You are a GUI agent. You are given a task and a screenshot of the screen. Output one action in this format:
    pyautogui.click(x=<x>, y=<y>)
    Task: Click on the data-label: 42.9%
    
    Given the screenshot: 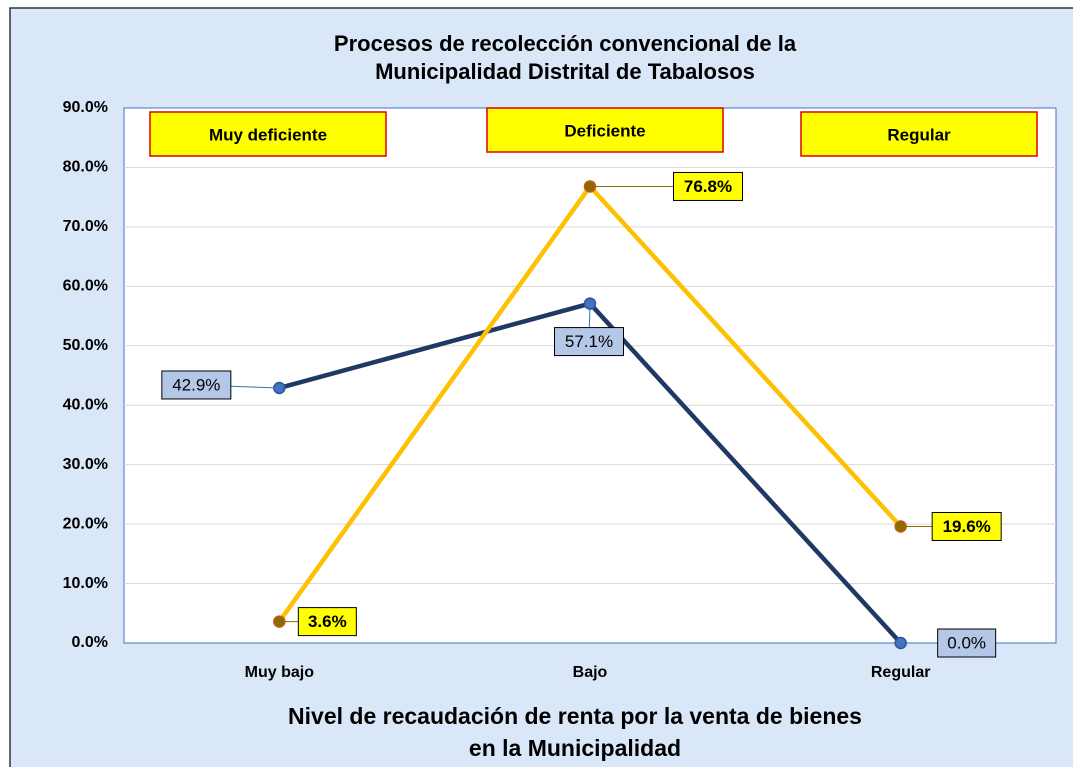 What is the action you would take?
    pyautogui.click(x=196, y=384)
    